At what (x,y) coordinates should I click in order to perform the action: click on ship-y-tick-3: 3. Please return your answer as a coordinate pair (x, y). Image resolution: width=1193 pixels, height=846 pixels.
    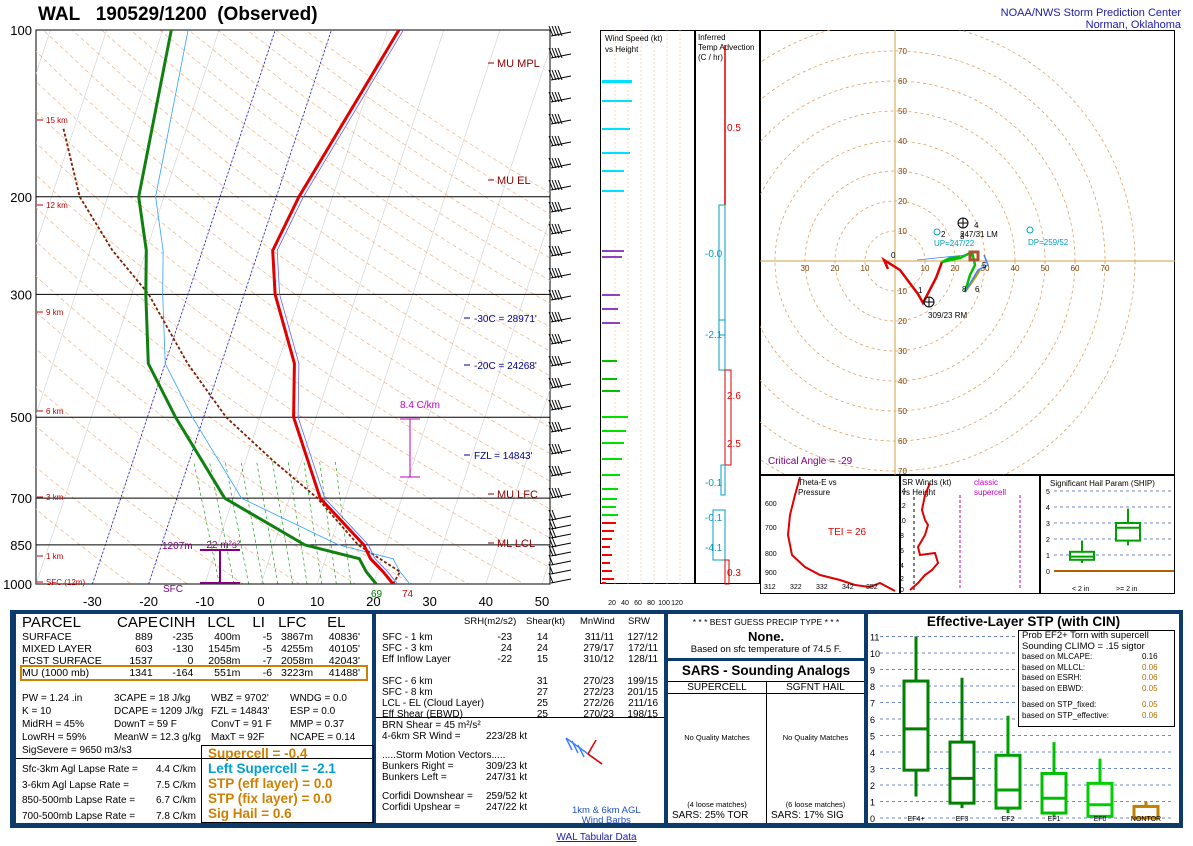
    Looking at the image, I should click on (1048, 524).